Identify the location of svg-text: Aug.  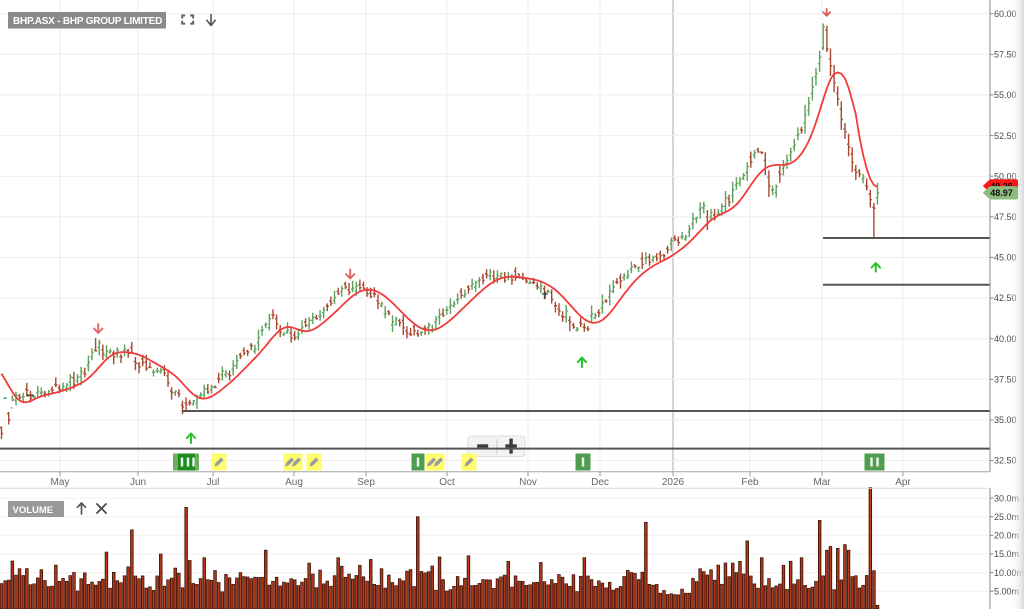
(294, 482).